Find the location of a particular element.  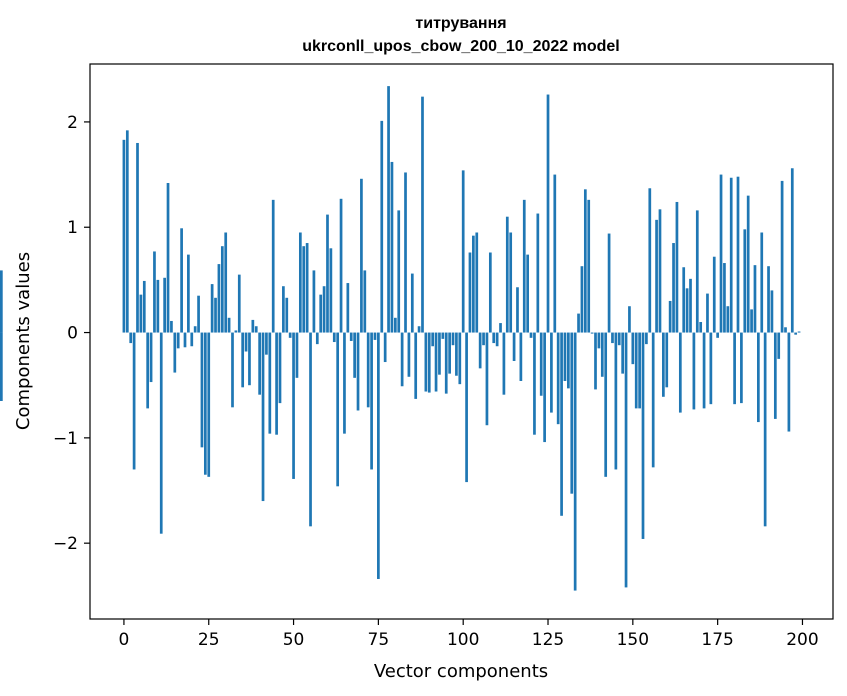

y-axis-ticks: −2 −1 0 1 2 is located at coordinates (71, 333).